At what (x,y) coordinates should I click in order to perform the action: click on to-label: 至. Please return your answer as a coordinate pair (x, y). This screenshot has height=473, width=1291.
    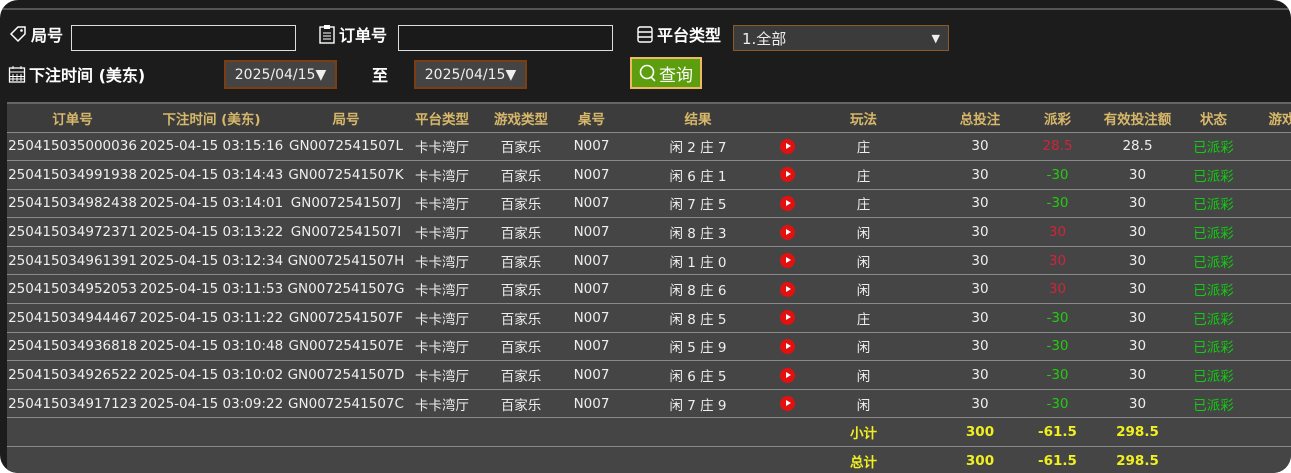
    Looking at the image, I should click on (380, 75).